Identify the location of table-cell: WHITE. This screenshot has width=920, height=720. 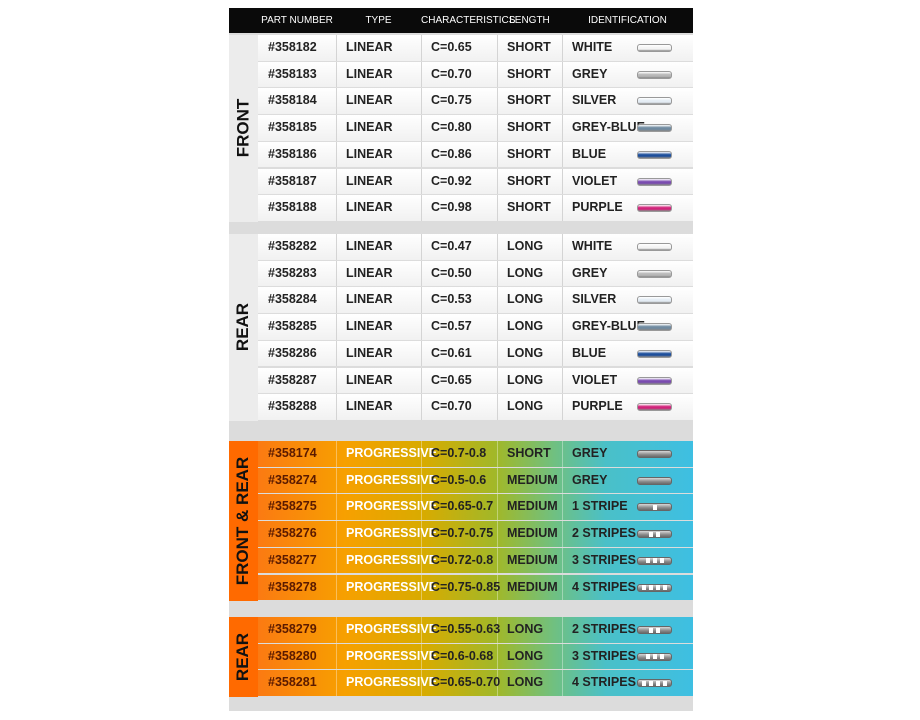
(592, 47).